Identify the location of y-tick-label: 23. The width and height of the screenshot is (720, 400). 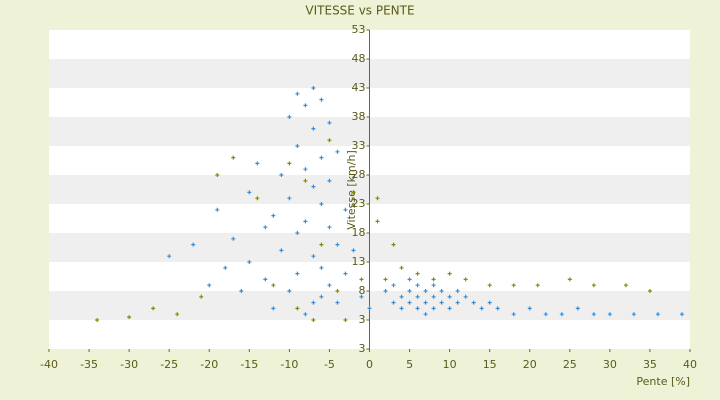
(359, 203).